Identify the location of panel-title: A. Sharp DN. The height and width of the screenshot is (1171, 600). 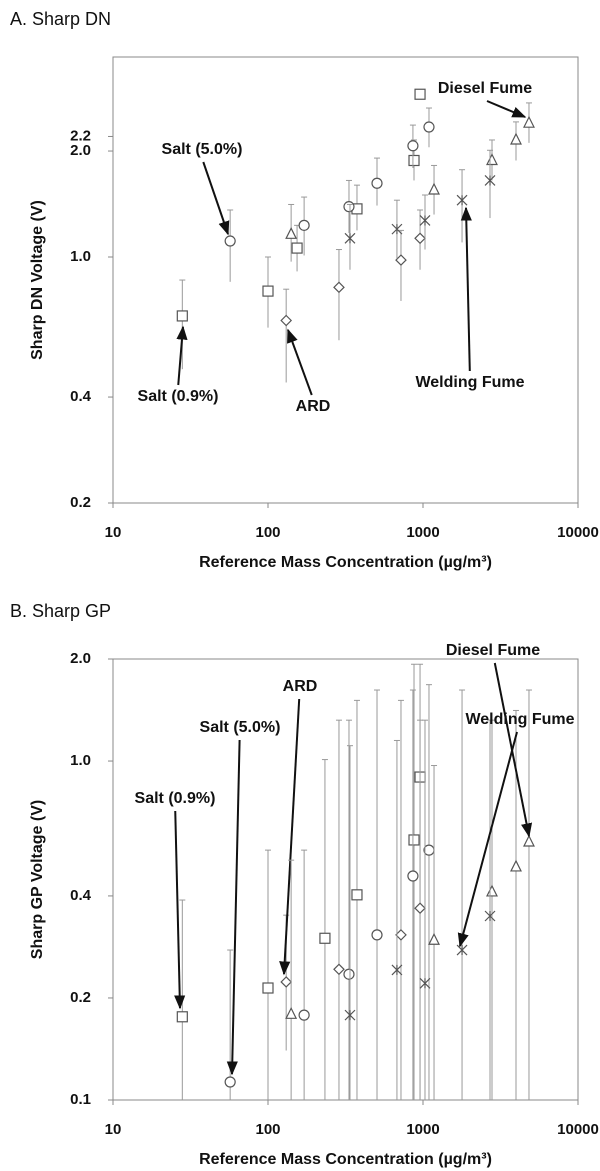
(60, 19).